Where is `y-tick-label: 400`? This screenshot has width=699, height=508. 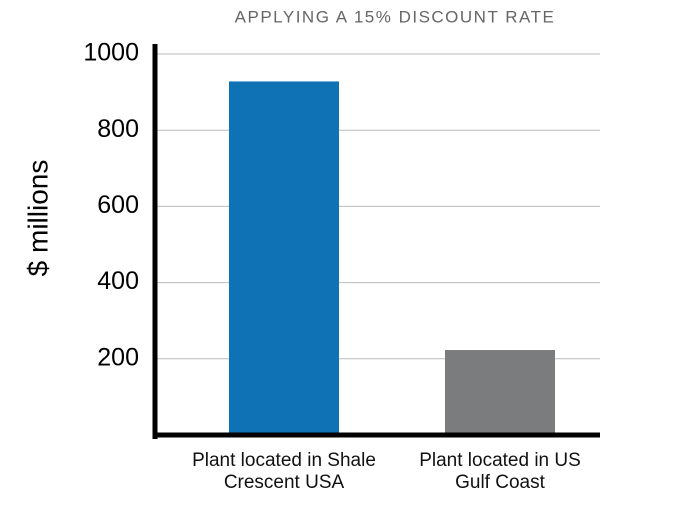 y-tick-label: 400 is located at coordinates (118, 281).